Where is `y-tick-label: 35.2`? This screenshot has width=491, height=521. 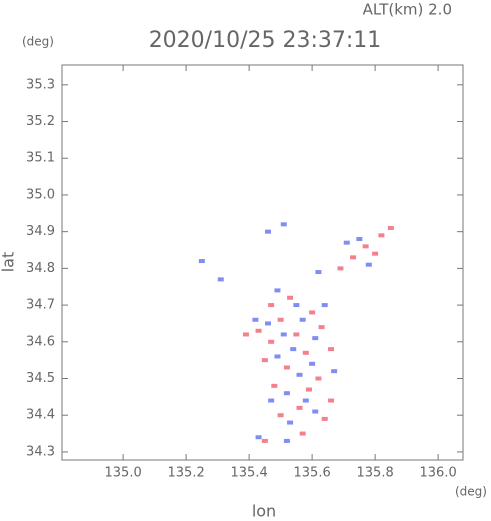 y-tick-label: 35.2 is located at coordinates (40, 121).